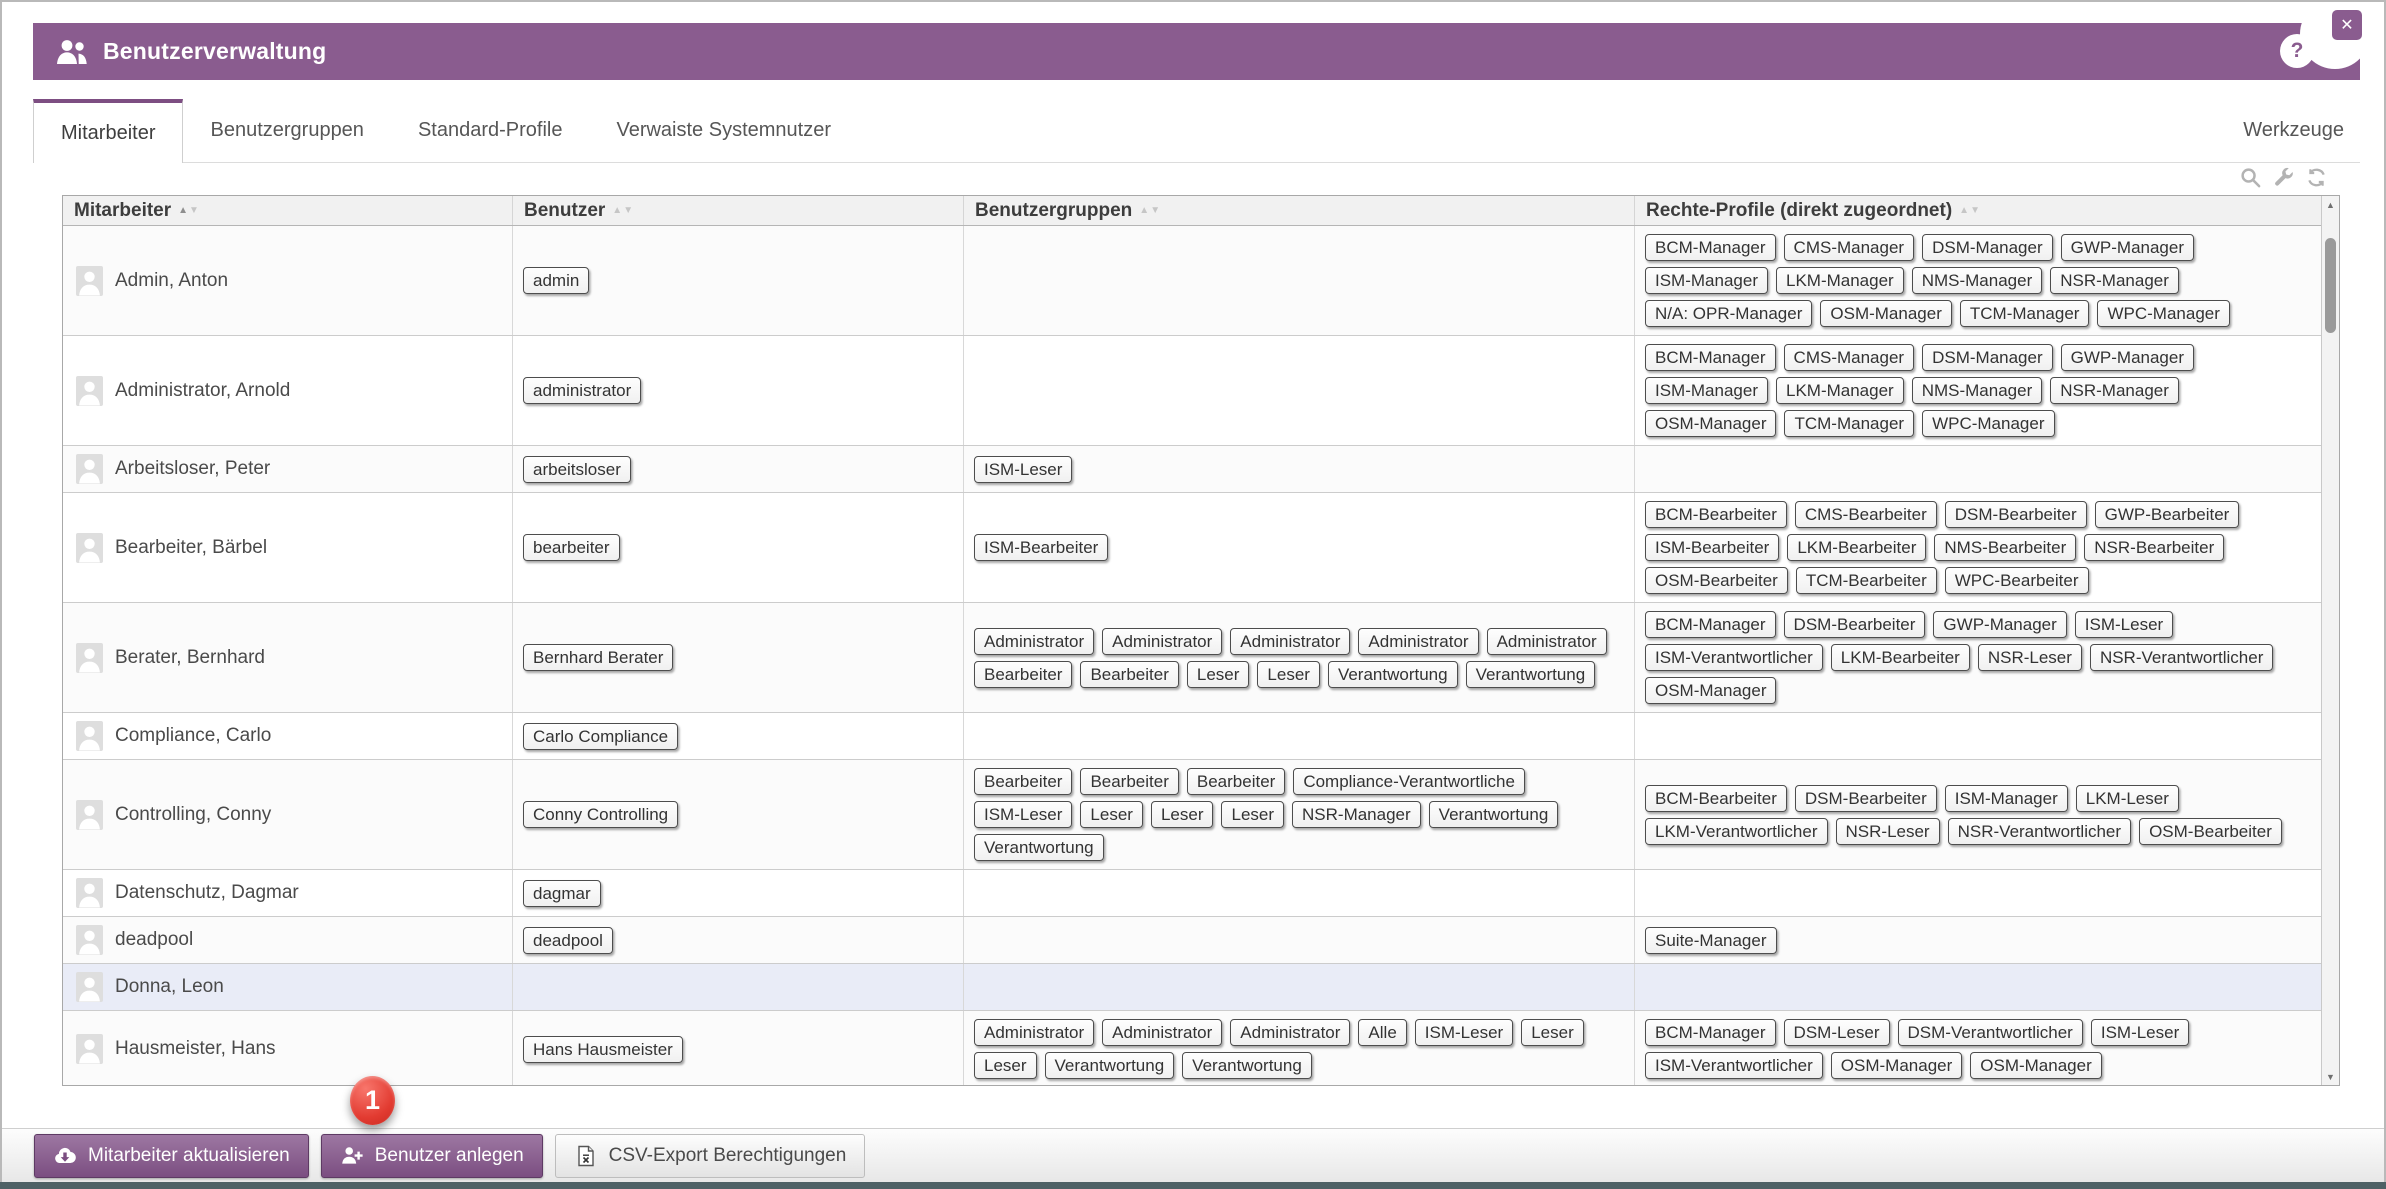 This screenshot has height=1189, width=2386. What do you see at coordinates (2163, 313) in the screenshot?
I see `profile-chip: WPC-Manager` at bounding box center [2163, 313].